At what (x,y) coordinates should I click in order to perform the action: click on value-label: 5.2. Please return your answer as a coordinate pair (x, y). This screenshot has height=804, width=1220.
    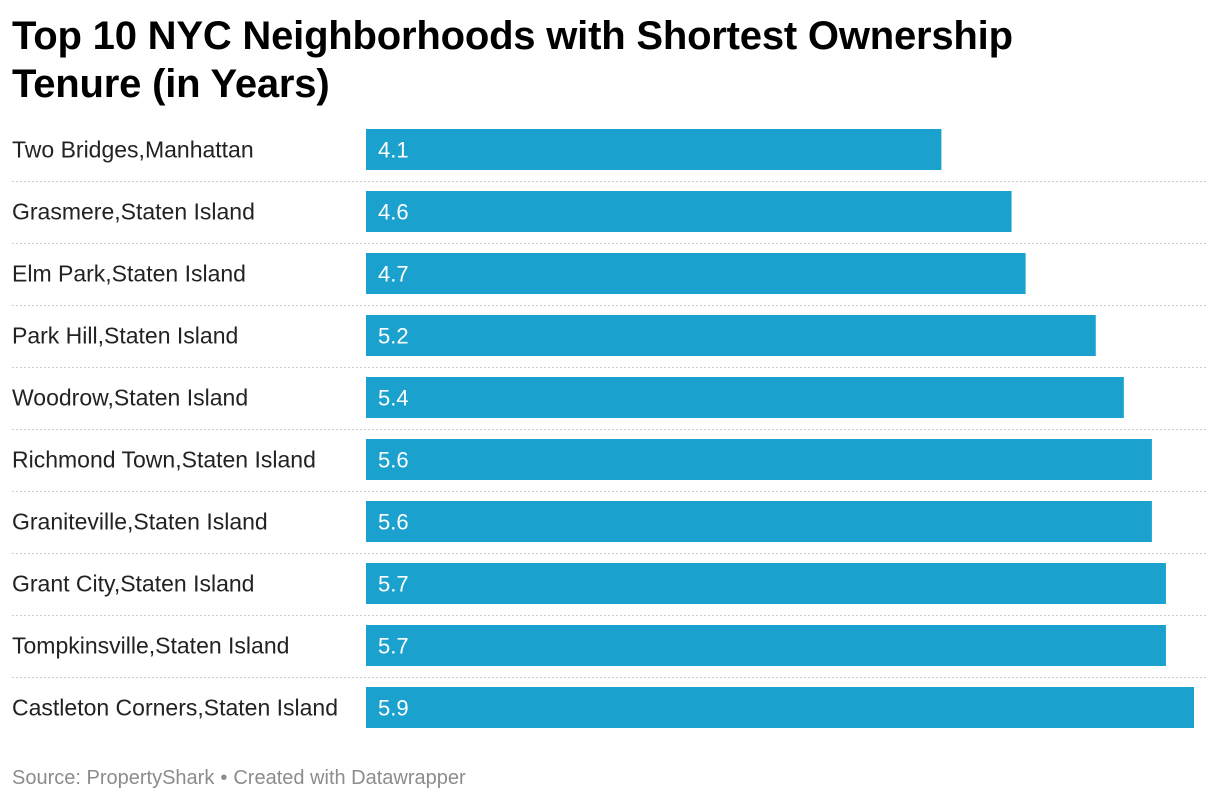
    Looking at the image, I should click on (393, 336).